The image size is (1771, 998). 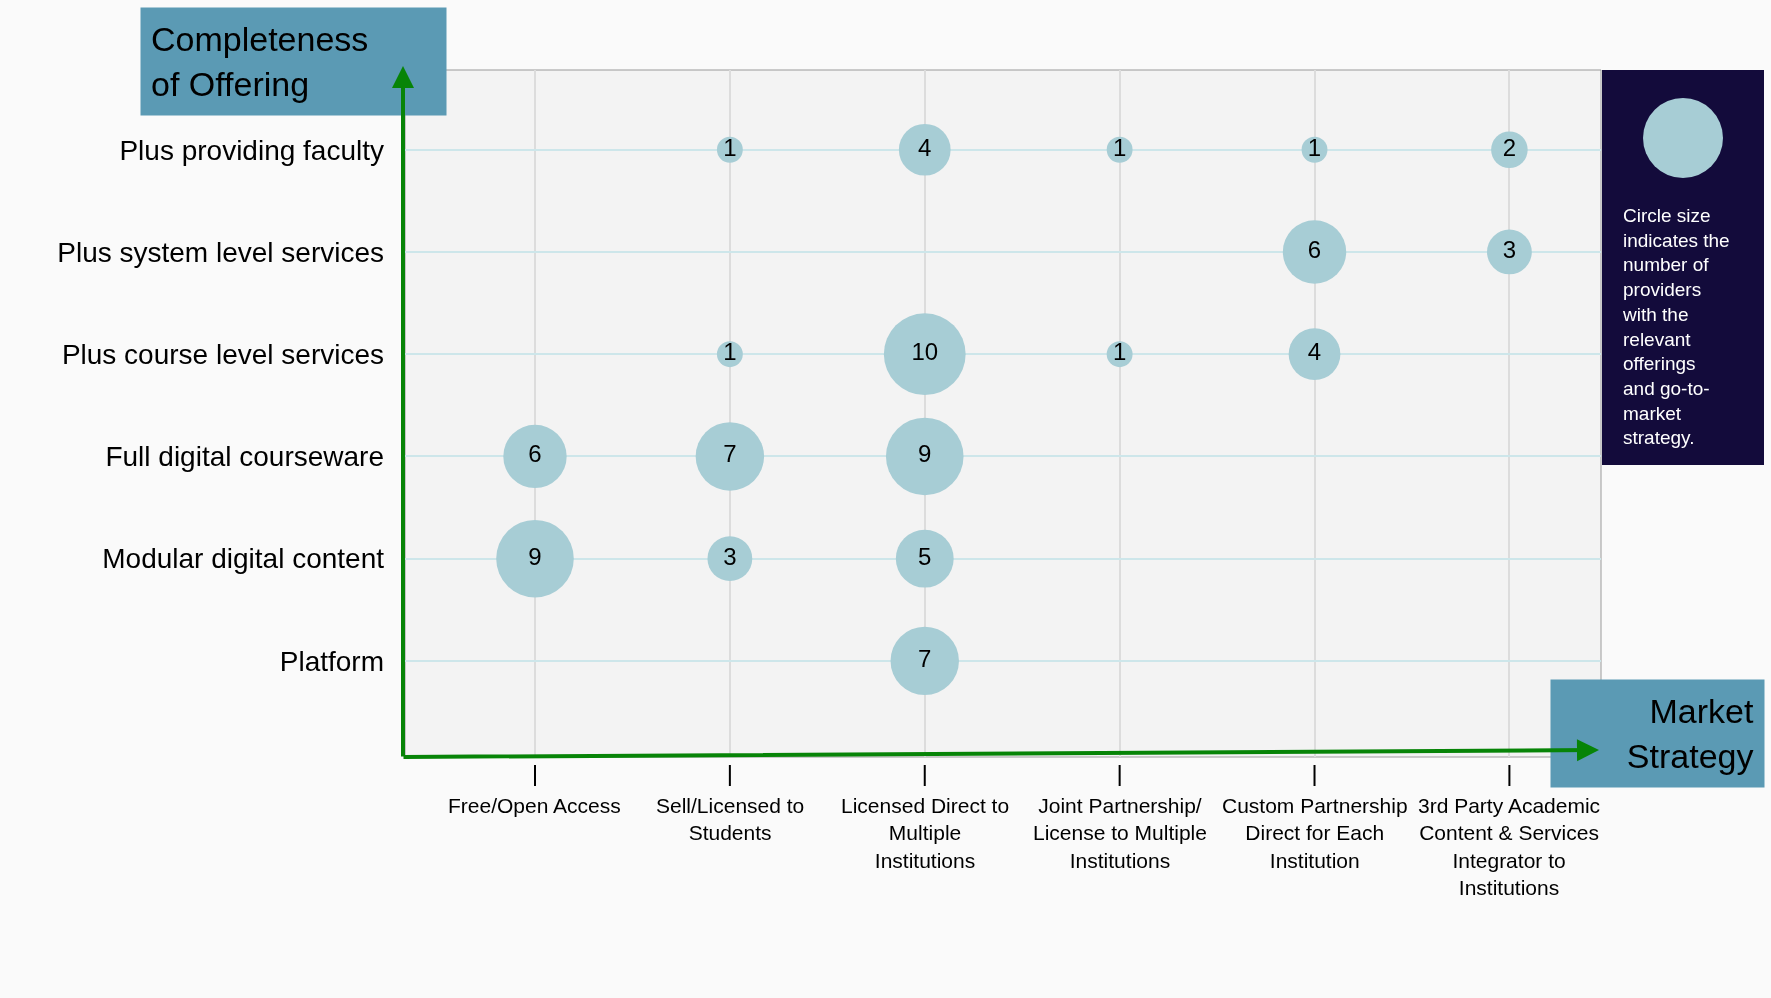 What do you see at coordinates (925, 556) in the screenshot?
I see `data-label: 5` at bounding box center [925, 556].